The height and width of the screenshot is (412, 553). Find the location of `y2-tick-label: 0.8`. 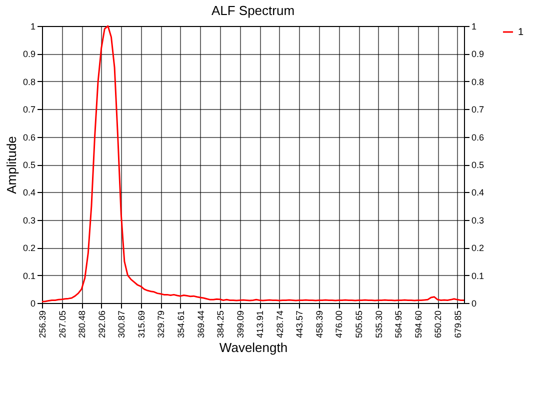

y2-tick-label: 0.8 is located at coordinates (478, 81).